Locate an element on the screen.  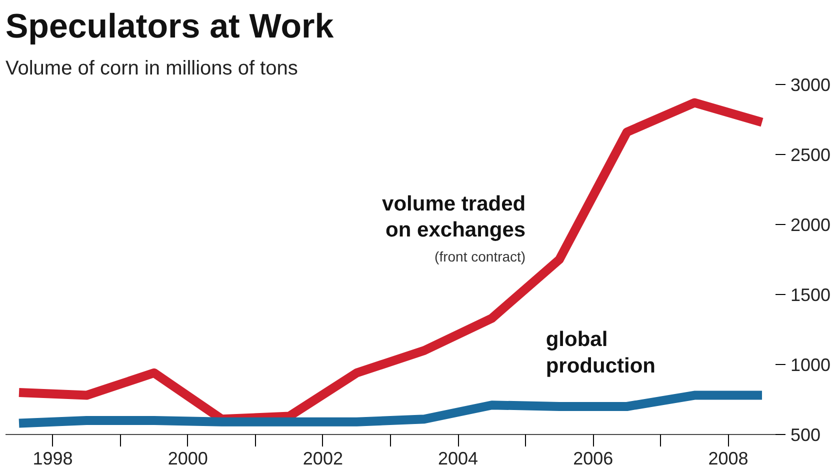
x-tick-label: 1998 is located at coordinates (52, 457).